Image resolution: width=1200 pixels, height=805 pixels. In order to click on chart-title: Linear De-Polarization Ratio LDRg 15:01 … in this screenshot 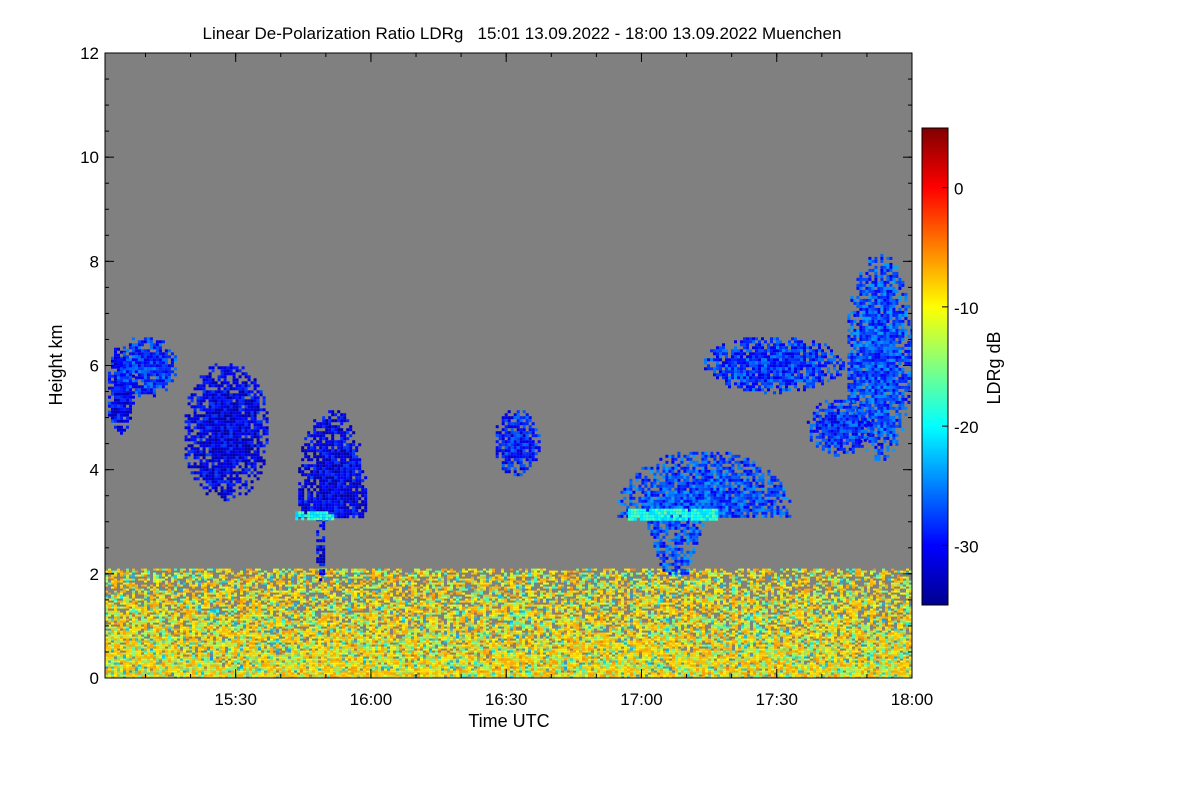, I will do `click(522, 33)`.